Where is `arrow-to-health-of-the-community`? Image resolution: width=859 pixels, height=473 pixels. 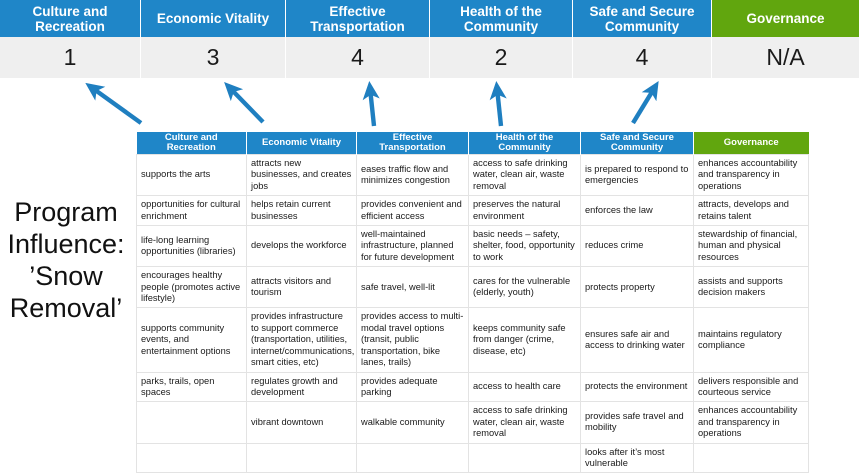
arrow-to-health-of-the-community is located at coordinates (498, 103).